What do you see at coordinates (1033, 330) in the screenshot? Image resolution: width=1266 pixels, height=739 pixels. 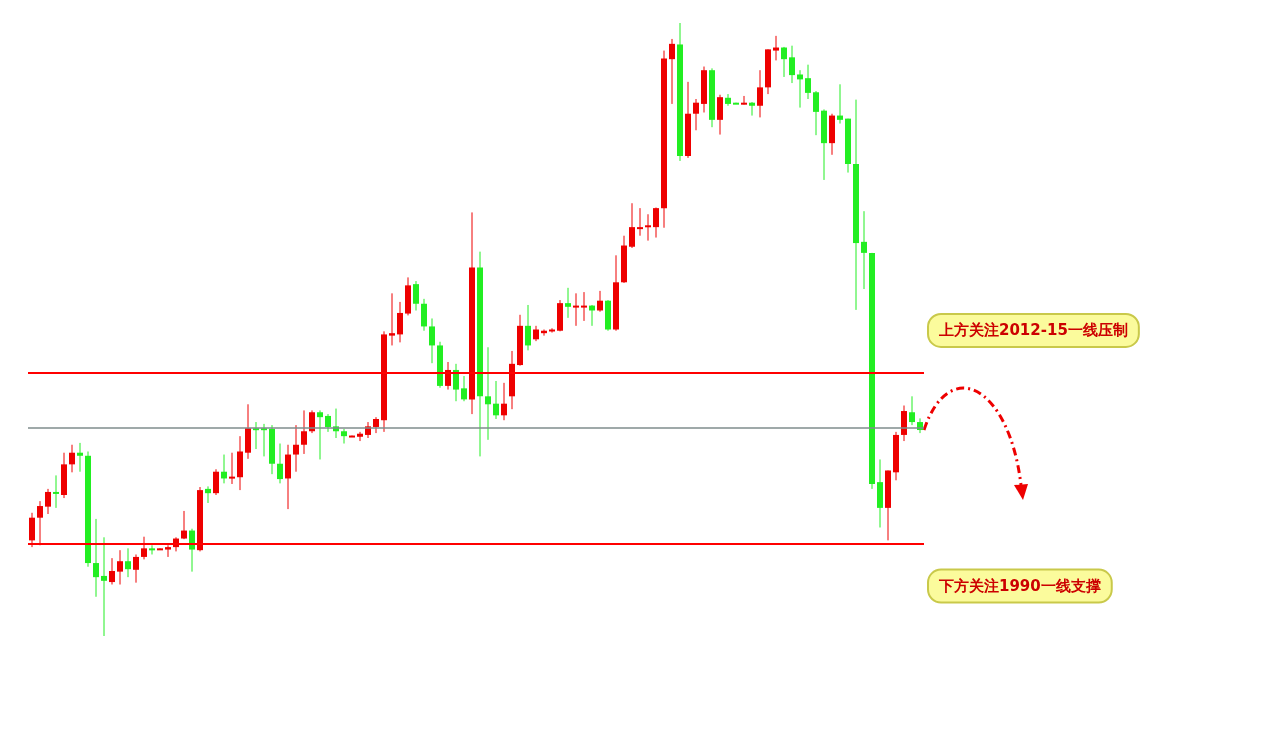 I see `ref-line-label: 上方关注2012-15一线压制` at bounding box center [1033, 330].